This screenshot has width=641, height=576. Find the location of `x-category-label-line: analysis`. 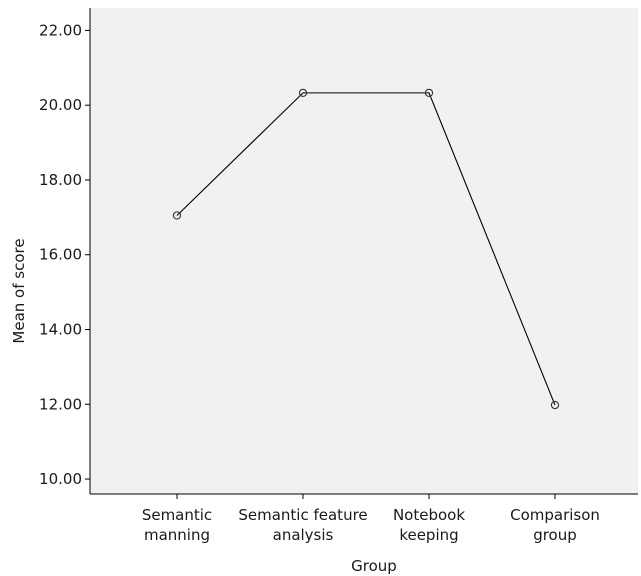

x-category-label-line: analysis is located at coordinates (303, 535).